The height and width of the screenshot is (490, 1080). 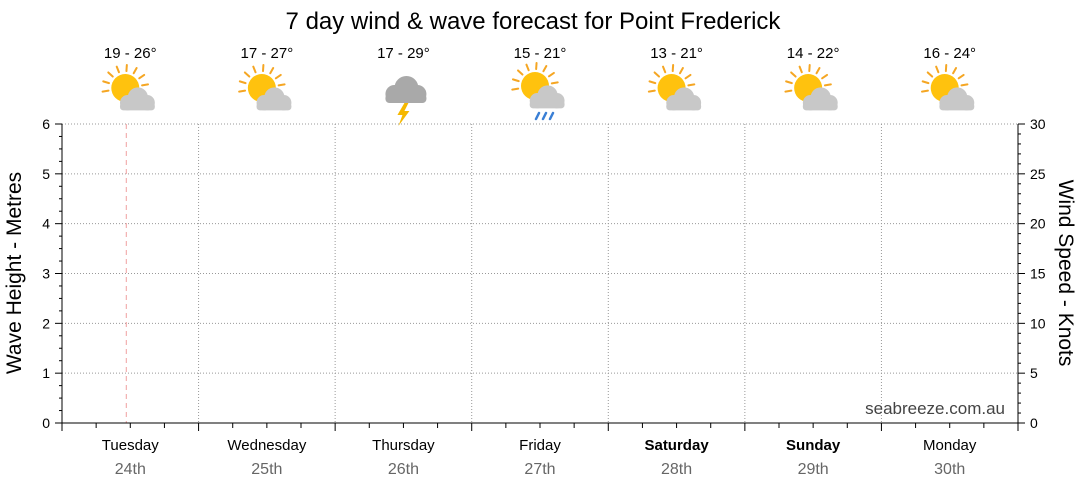 What do you see at coordinates (949, 53) in the screenshot?
I see `day-temperature: 16 - 24°` at bounding box center [949, 53].